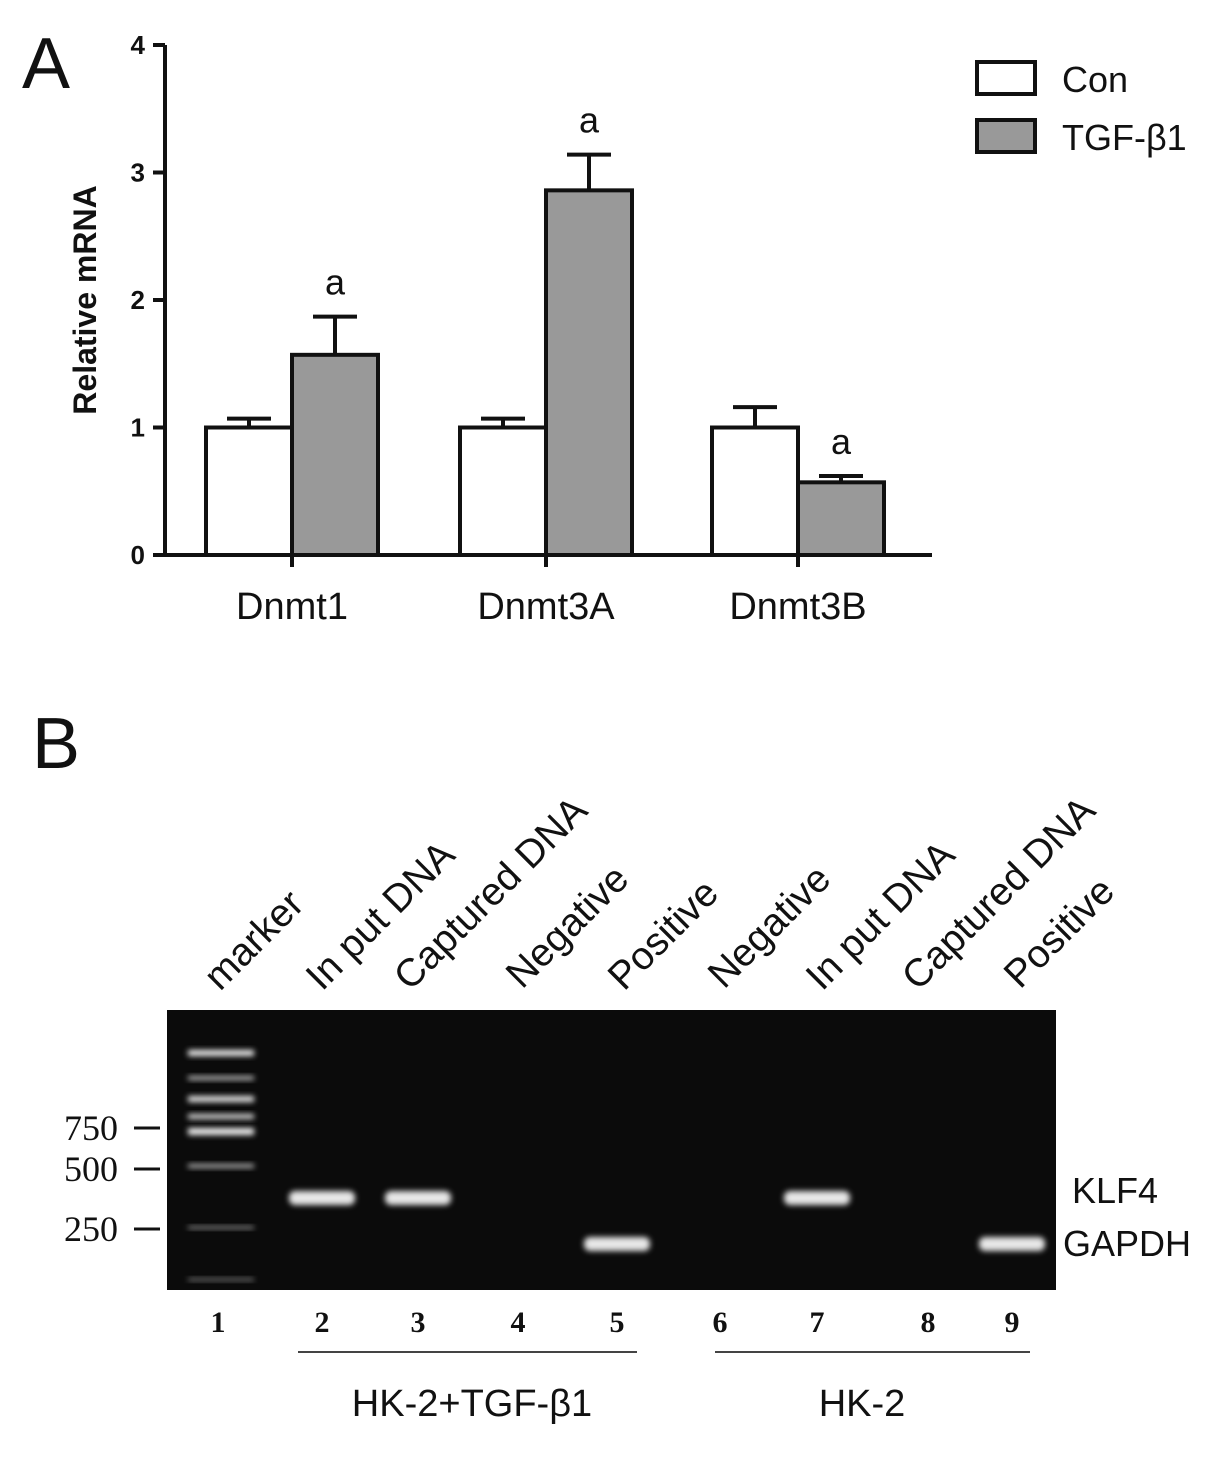 The width and height of the screenshot is (1227, 1480). I want to click on lane-number: 2, so click(322, 1322).